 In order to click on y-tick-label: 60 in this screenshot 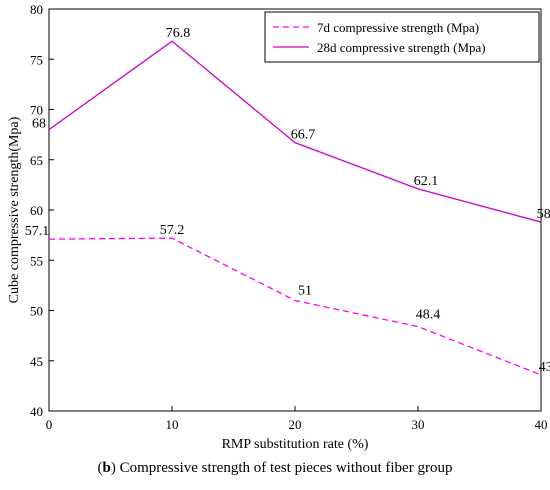, I will do `click(36, 210)`.